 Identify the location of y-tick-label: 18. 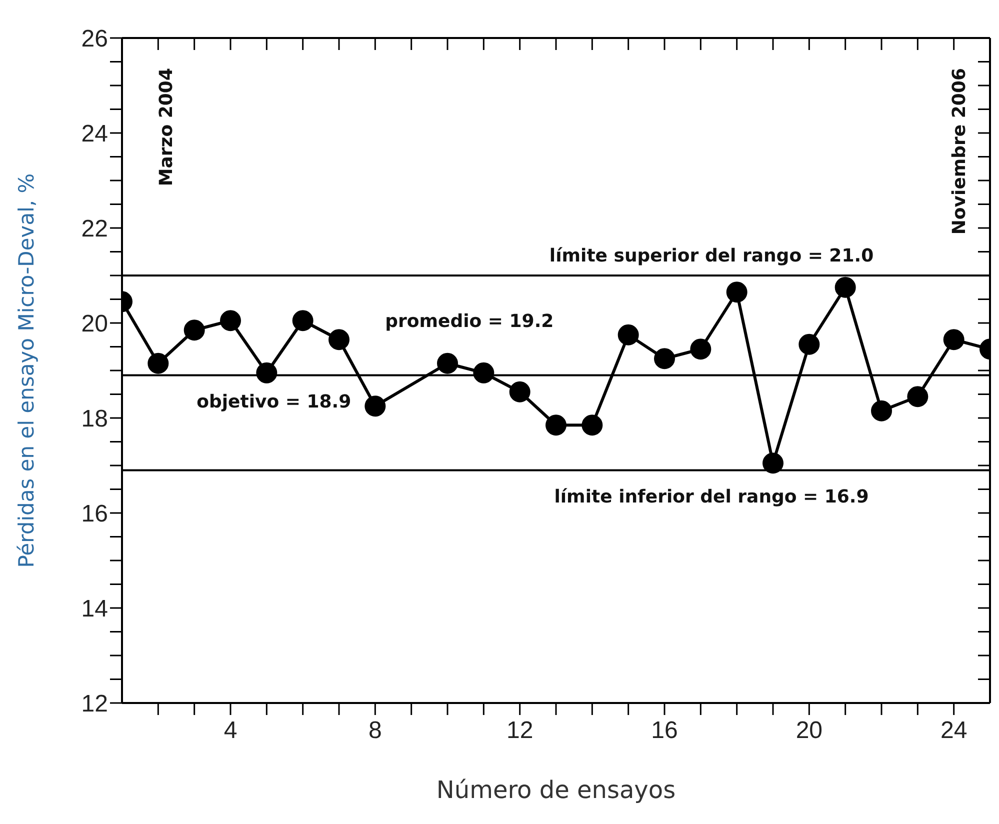
(94, 419).